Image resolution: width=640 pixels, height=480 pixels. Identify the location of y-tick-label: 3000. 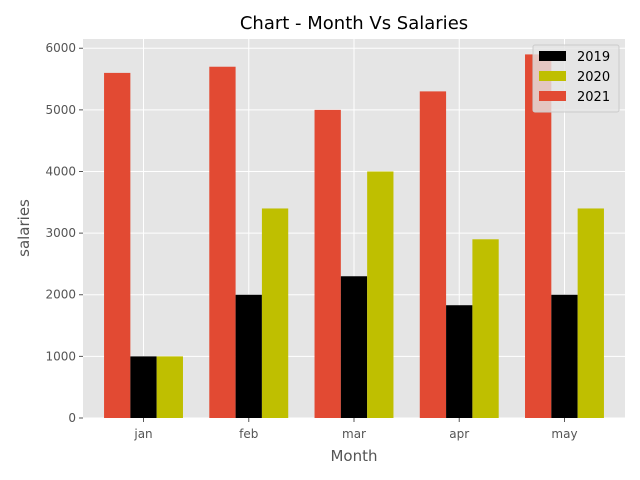
(60, 233).